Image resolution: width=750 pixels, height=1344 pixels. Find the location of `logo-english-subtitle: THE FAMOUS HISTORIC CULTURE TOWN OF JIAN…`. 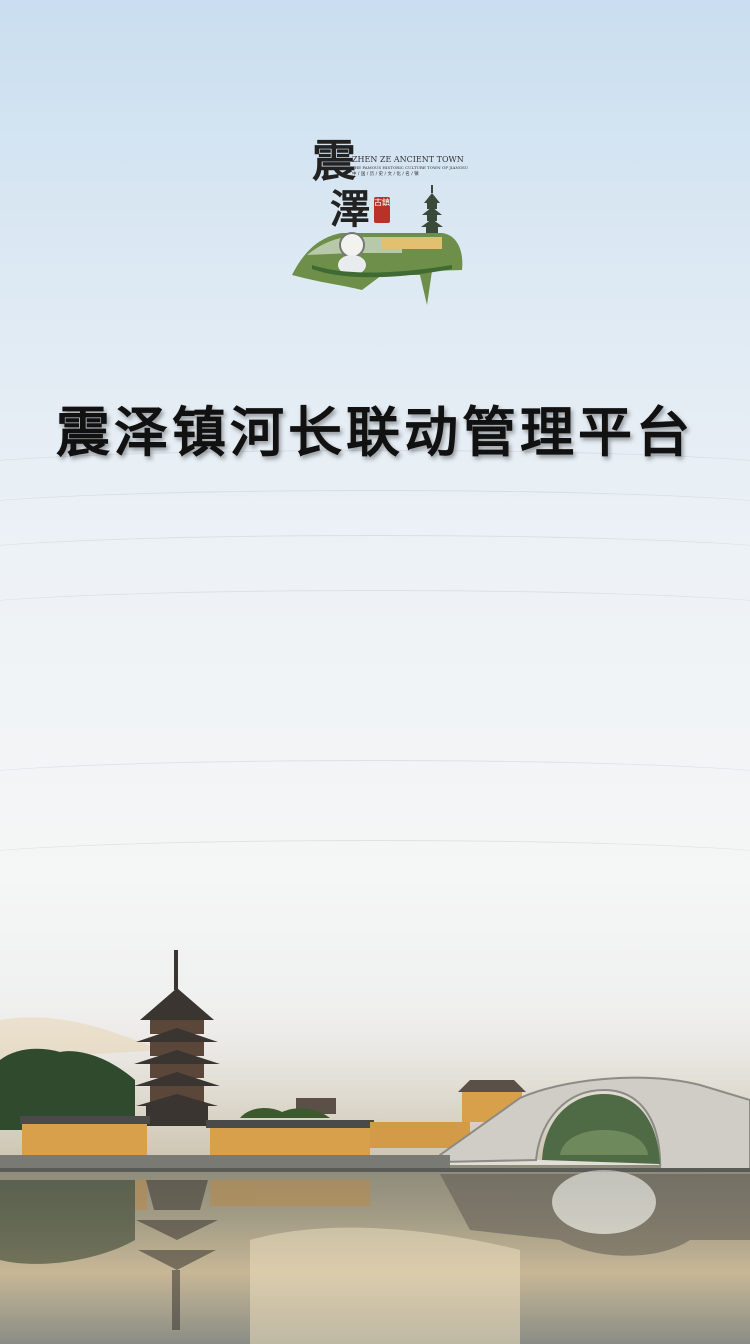

logo-english-subtitle: THE FAMOUS HISTORIC CULTURE TOWN OF JIAN… is located at coordinates (410, 167).